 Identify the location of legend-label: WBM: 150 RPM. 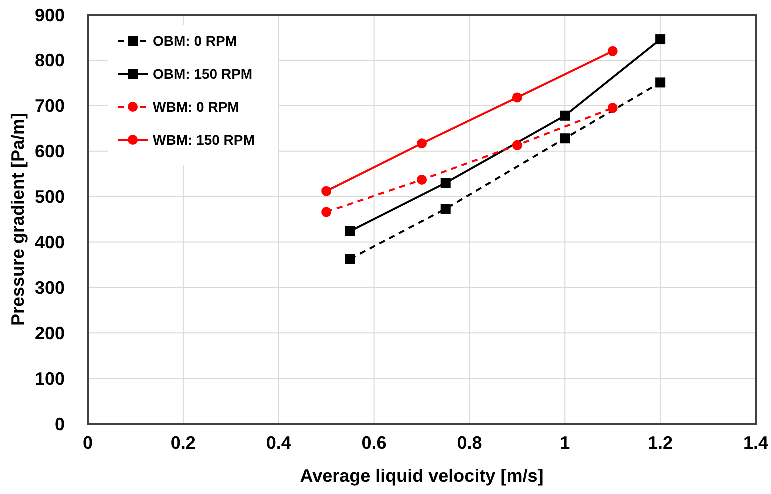
(204, 140).